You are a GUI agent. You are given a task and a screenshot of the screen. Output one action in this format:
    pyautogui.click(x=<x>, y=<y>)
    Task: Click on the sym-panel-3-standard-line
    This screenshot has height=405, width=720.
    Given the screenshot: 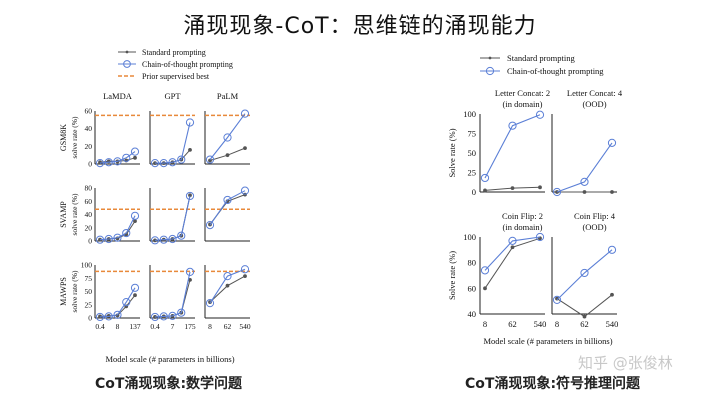 What is the action you would take?
    pyautogui.click(x=584, y=306)
    